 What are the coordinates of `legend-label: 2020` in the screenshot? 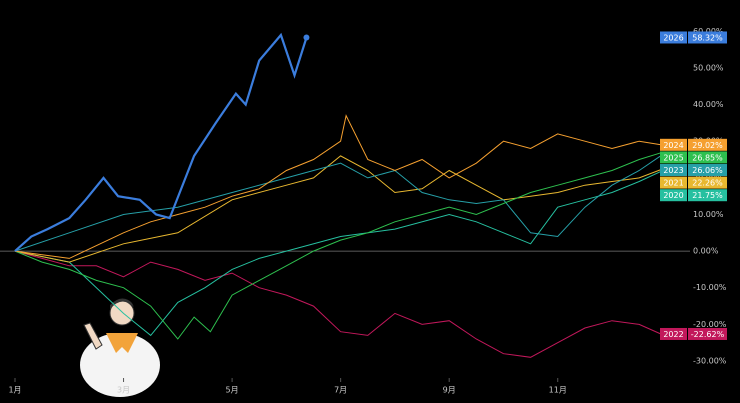 It's located at (673, 195).